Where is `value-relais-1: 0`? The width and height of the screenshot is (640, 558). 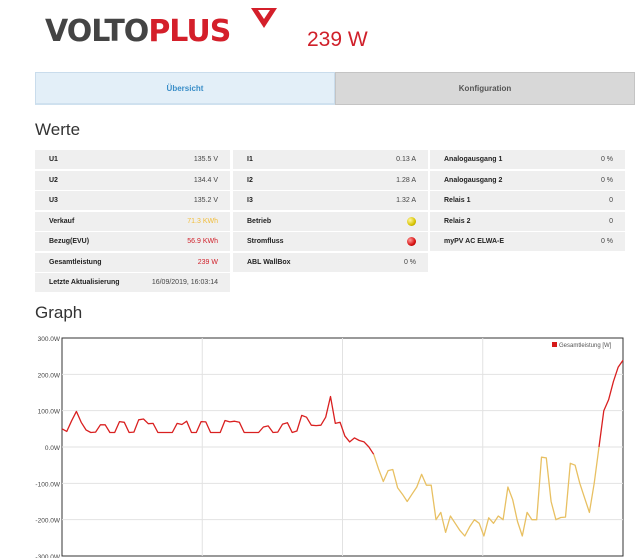
value-relais-1: 0 is located at coordinates (611, 200).